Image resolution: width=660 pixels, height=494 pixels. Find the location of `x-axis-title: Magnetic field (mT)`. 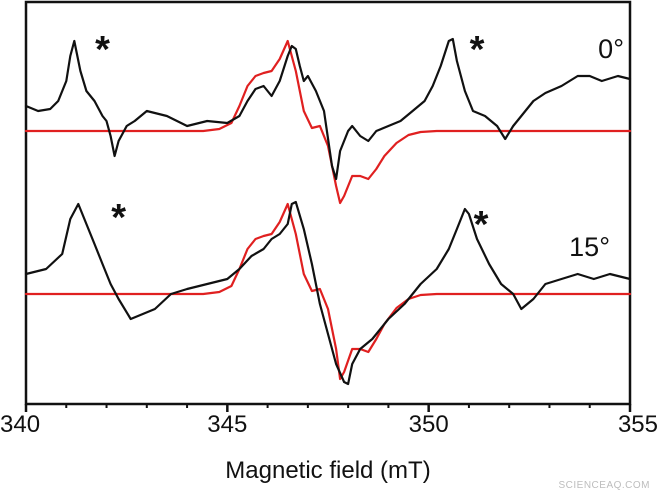

x-axis-title: Magnetic field (mT) is located at coordinates (327, 470).